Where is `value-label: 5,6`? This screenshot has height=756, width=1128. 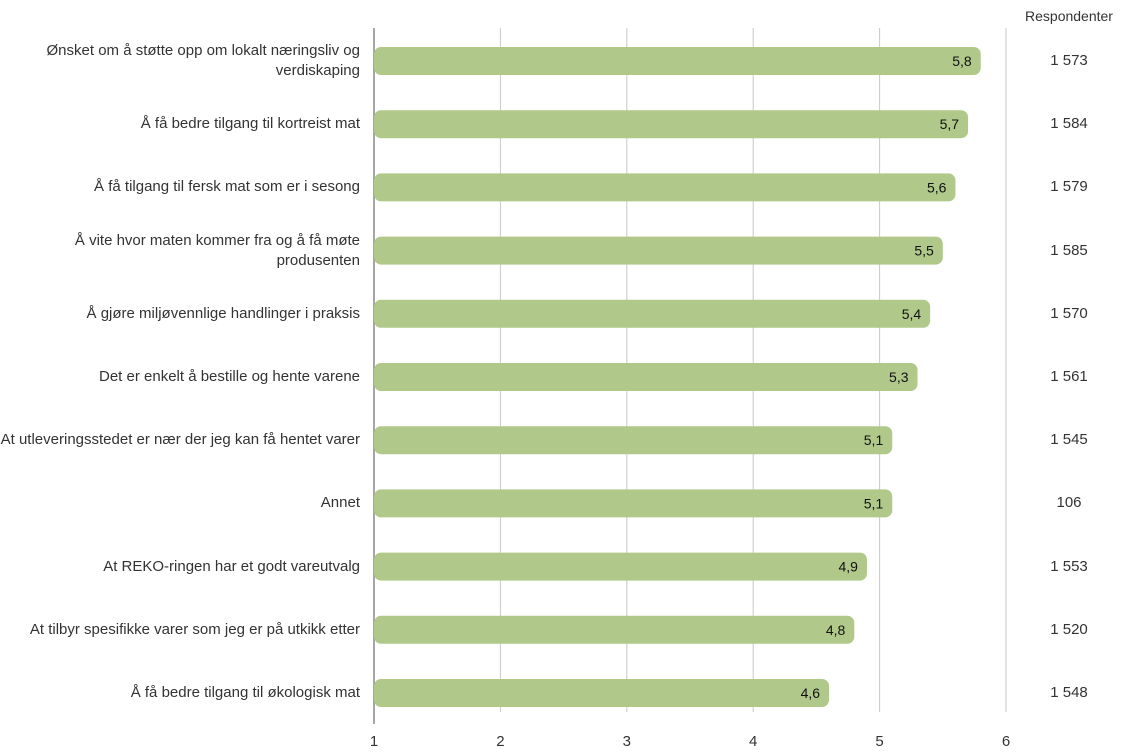 value-label: 5,6 is located at coordinates (937, 187).